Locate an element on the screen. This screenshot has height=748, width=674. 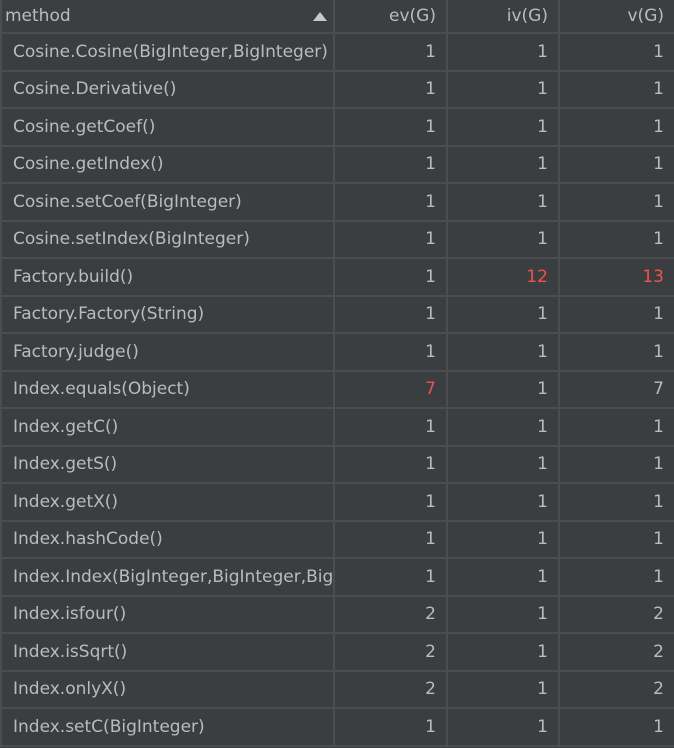
table-row: Index.hashCode() 1 1 1 is located at coordinates (337, 539).